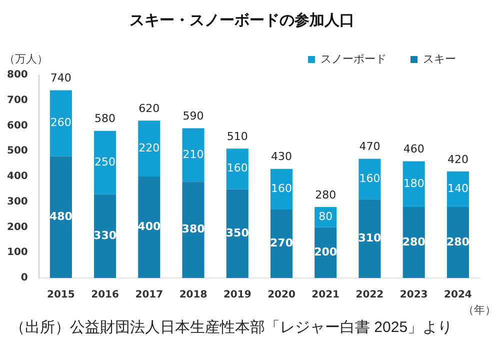  I want to click on data-label: 180, so click(413, 183).